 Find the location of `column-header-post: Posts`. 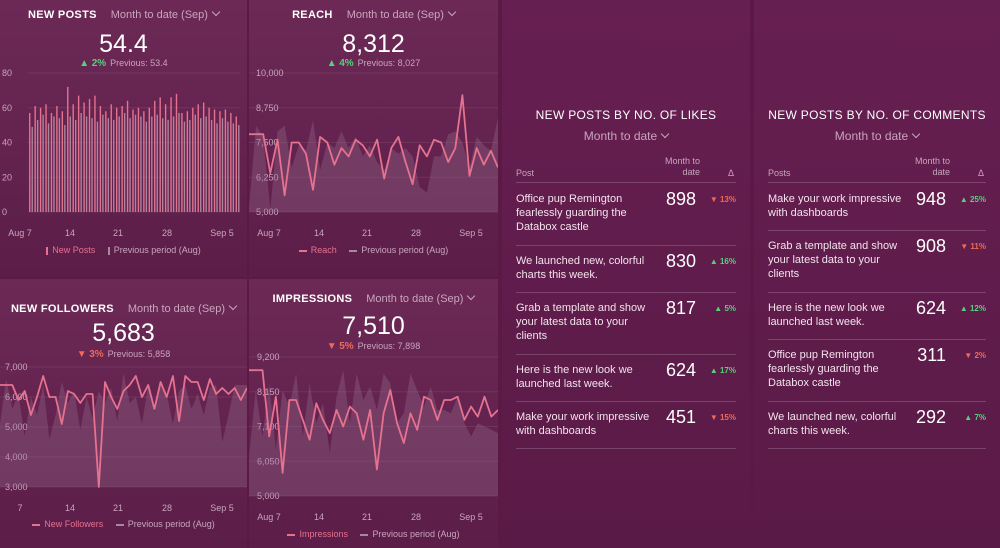

column-header-post: Posts is located at coordinates (779, 173).